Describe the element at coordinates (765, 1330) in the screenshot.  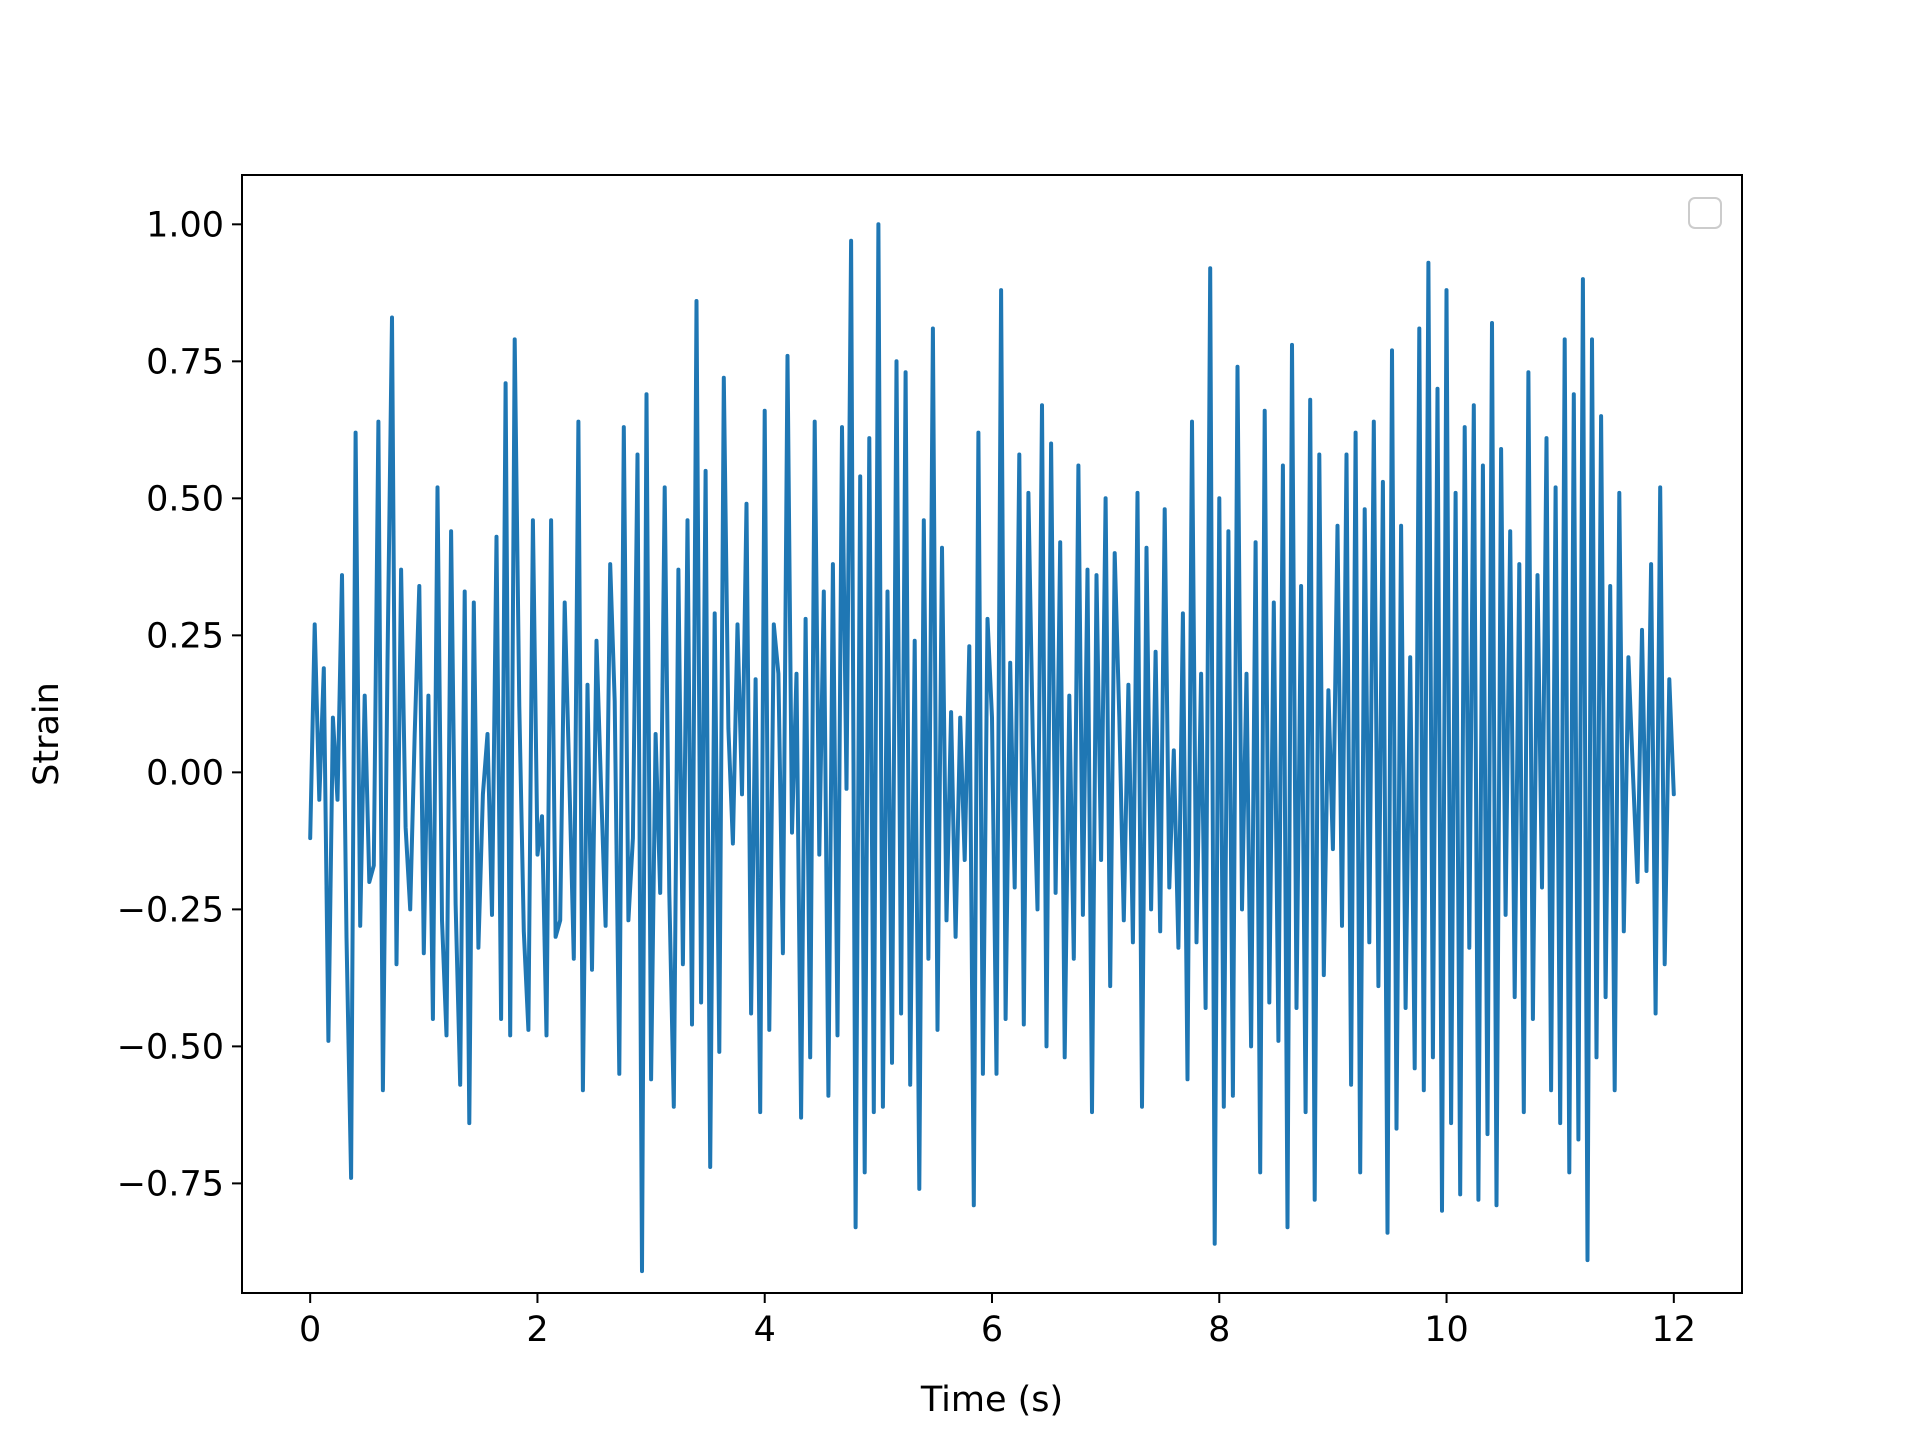
I see `x-tick-label: 4` at that location.